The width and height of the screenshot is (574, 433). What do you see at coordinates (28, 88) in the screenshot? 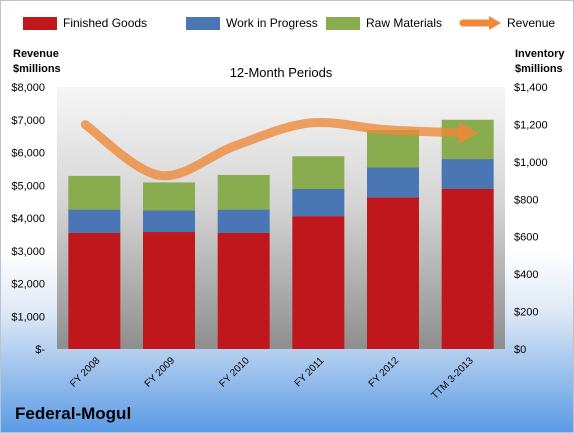
I see `left-tick-label: $8,000` at bounding box center [28, 88].